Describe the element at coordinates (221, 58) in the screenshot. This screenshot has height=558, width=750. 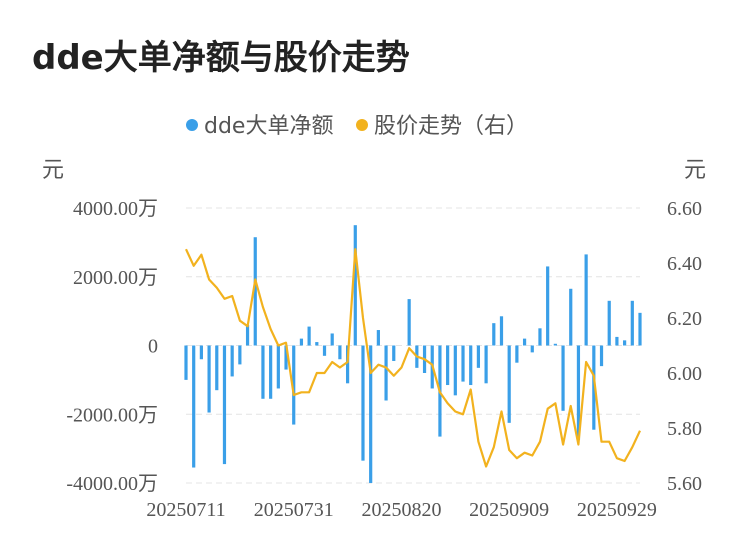
I see `chart-title: dde大单净额与股价走势` at that location.